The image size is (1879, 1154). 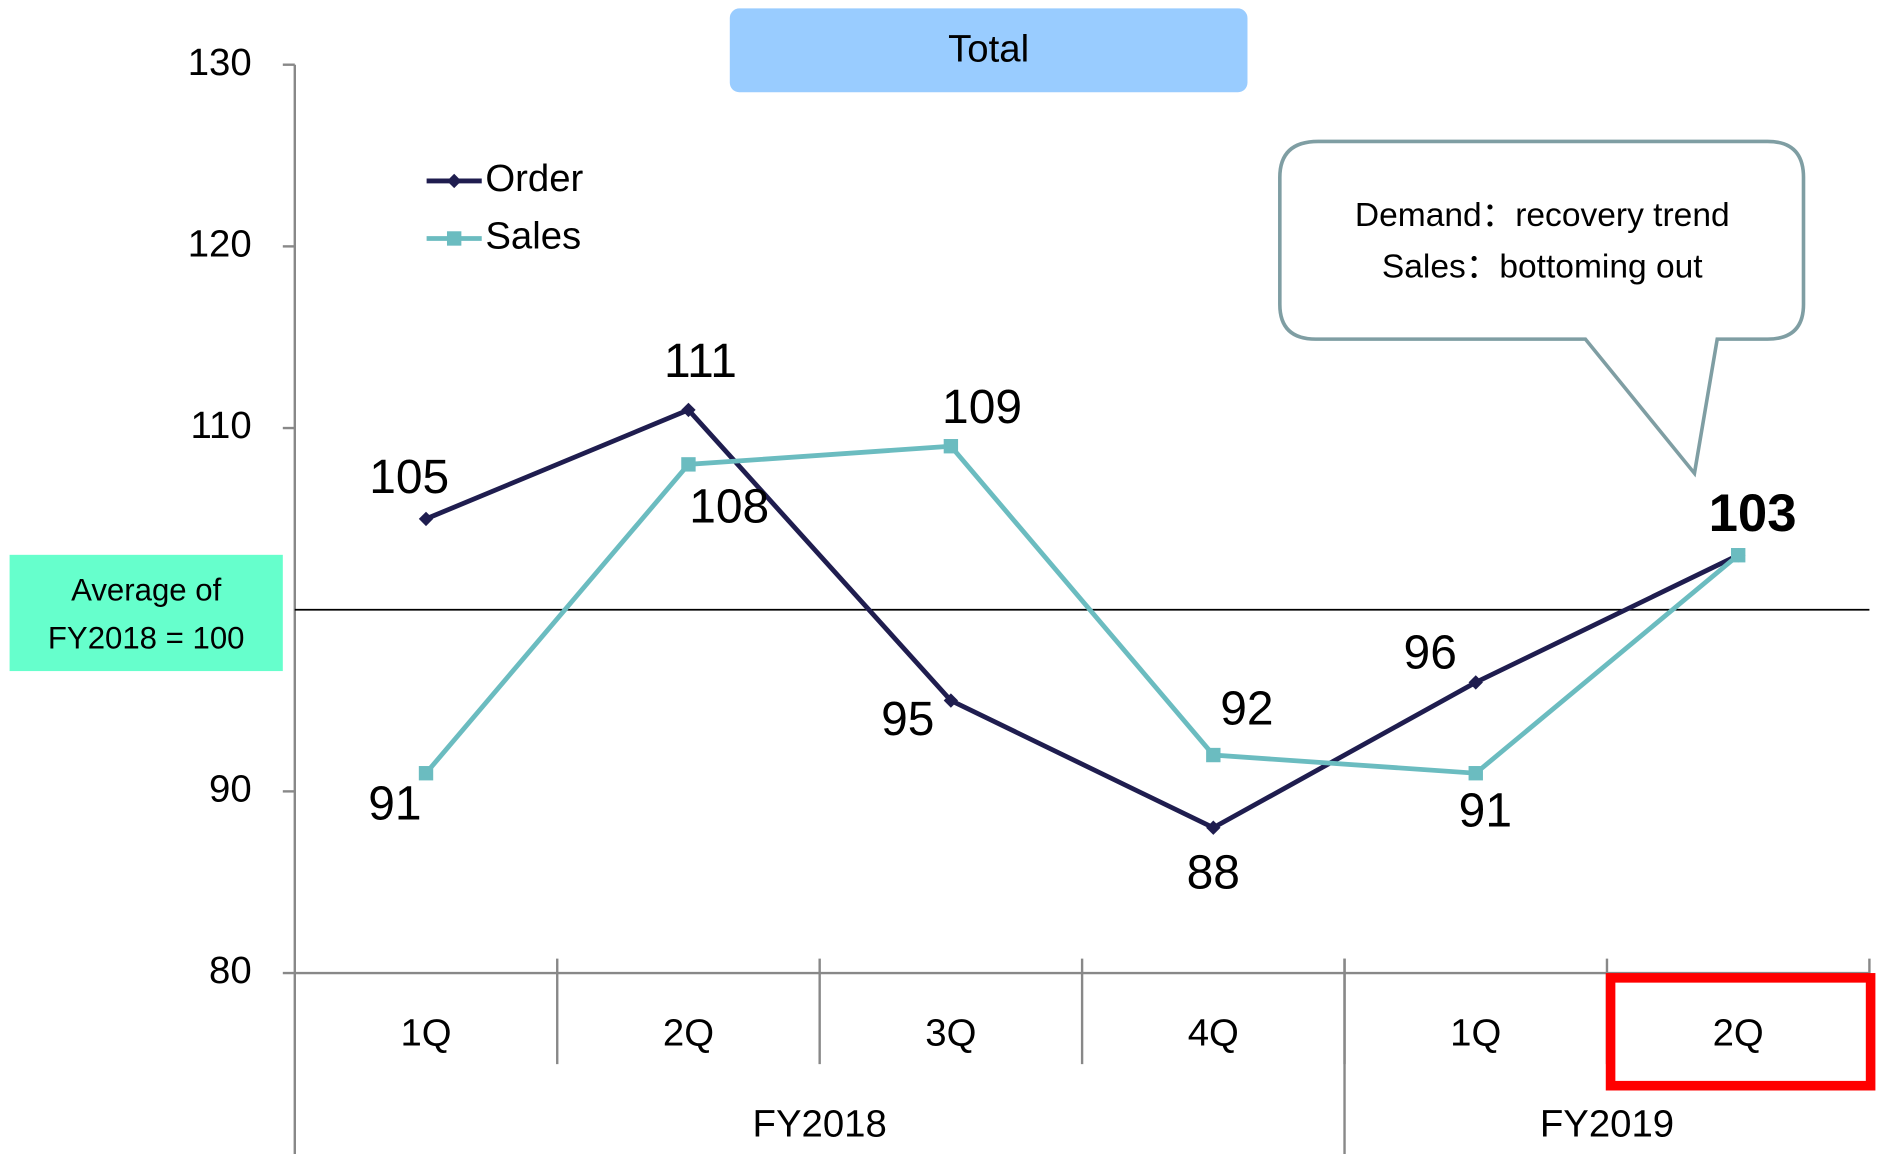 I want to click on title-box, so click(x=988, y=50).